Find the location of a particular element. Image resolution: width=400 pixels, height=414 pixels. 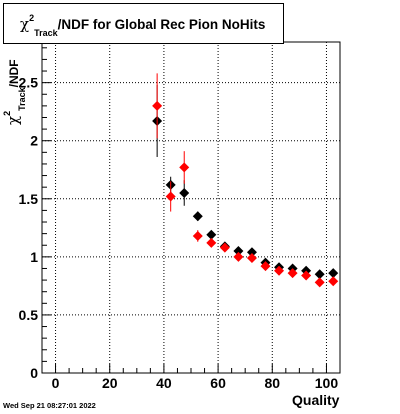

x-tick-label: 40 is located at coordinates (164, 383).